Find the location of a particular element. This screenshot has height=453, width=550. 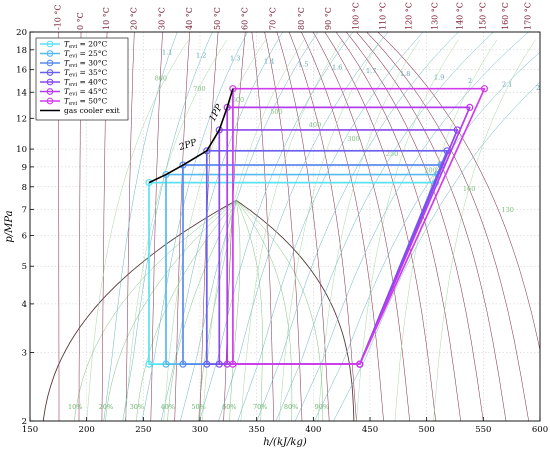

x-tick-label-4: 350 is located at coordinates (257, 430).